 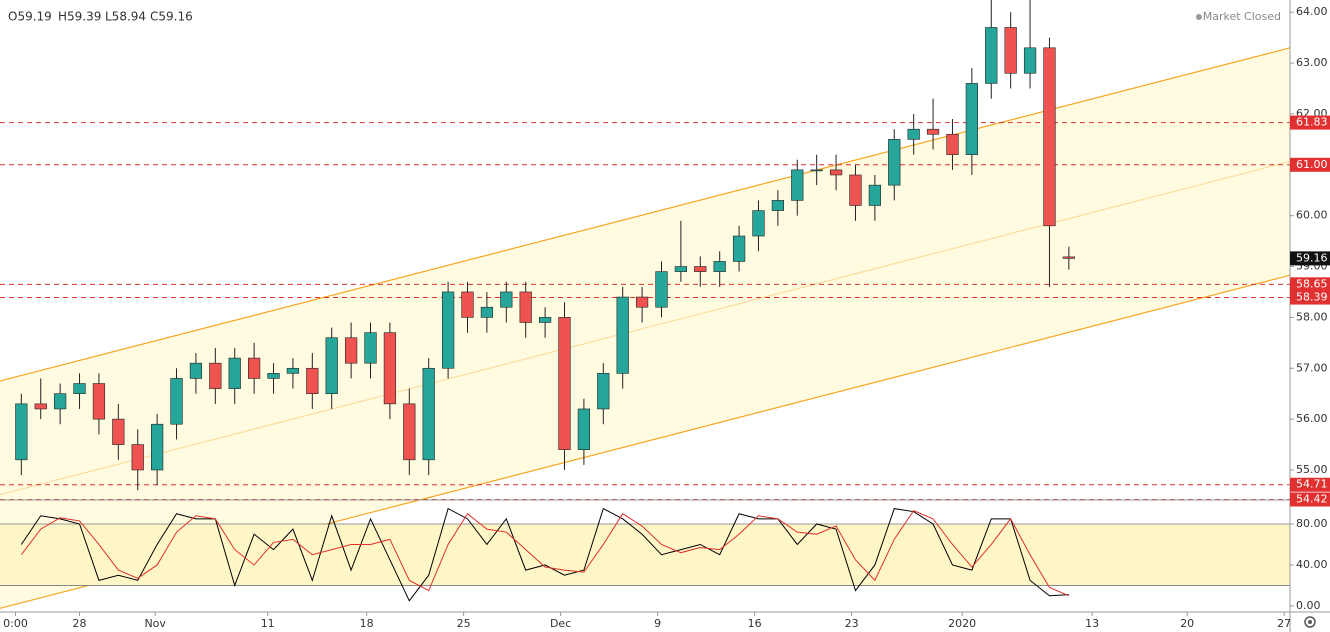 I want to click on x-tick-label: 11, so click(x=268, y=623).